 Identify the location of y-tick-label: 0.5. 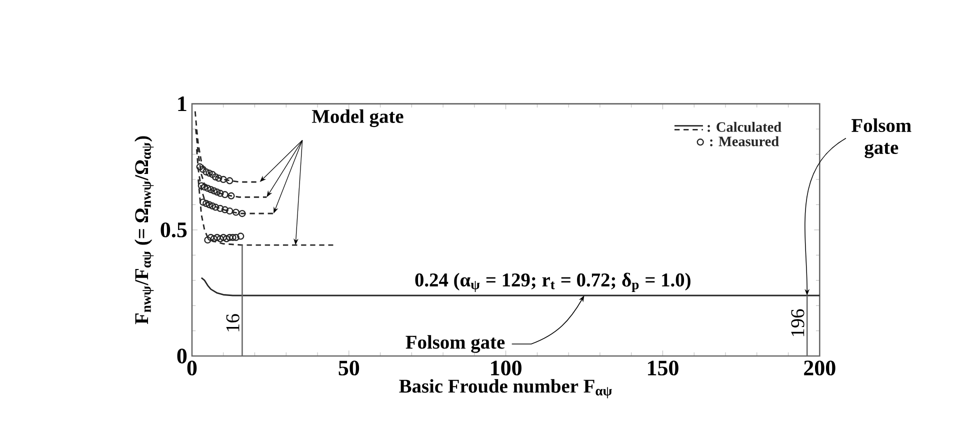
(173, 230).